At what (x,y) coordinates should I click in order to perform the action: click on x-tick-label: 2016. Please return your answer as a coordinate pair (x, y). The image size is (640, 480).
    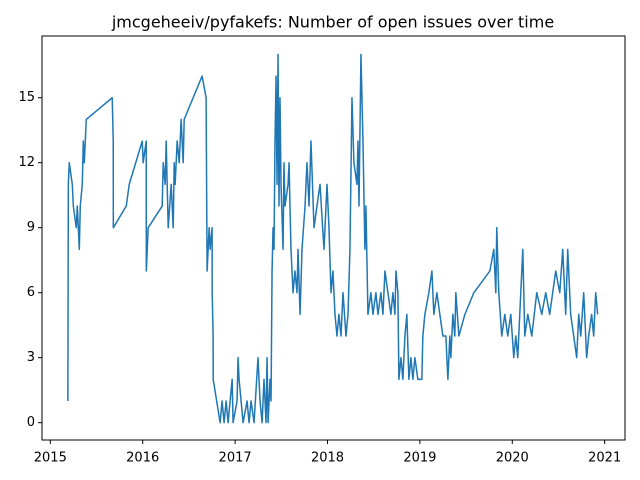
    Looking at the image, I should click on (142, 458).